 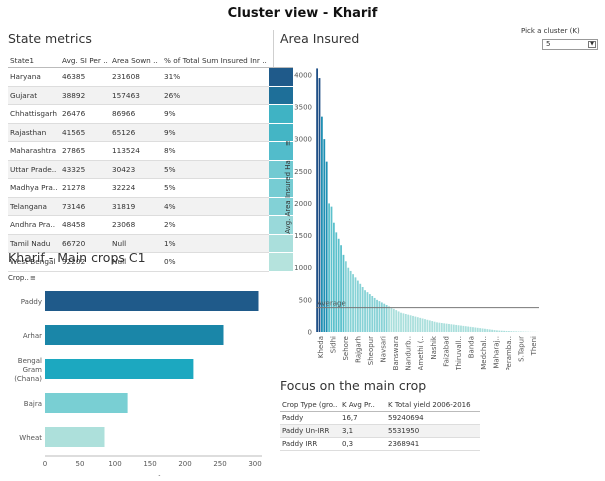 What do you see at coordinates (215, 61) in the screenshot?
I see `column-header: % of Total Sum Insured Inr ..` at bounding box center [215, 61].